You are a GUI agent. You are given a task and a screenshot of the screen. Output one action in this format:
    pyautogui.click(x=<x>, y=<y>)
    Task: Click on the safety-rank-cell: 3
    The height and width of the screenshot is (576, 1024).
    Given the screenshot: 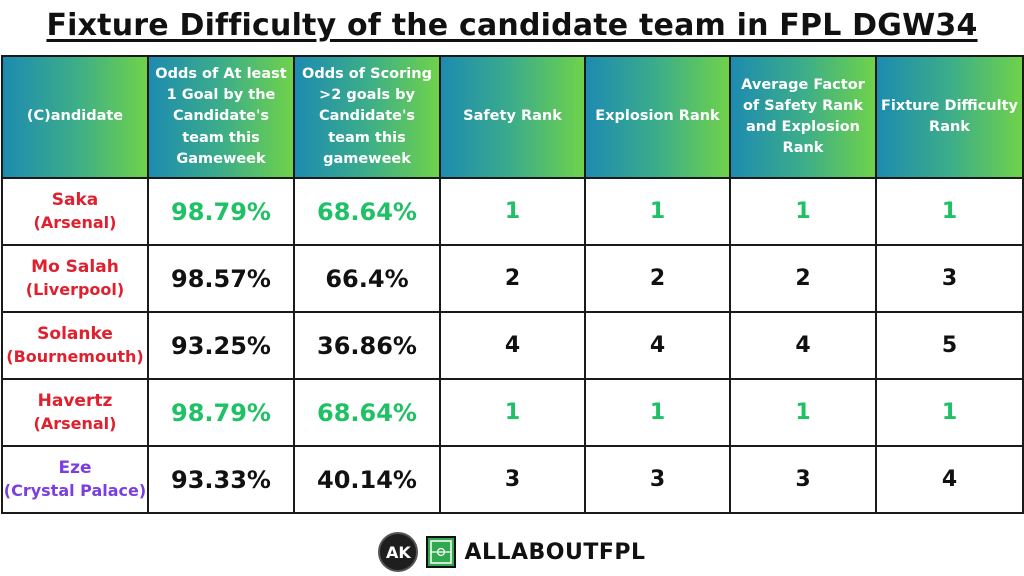 What is the action you would take?
    pyautogui.click(x=512, y=479)
    